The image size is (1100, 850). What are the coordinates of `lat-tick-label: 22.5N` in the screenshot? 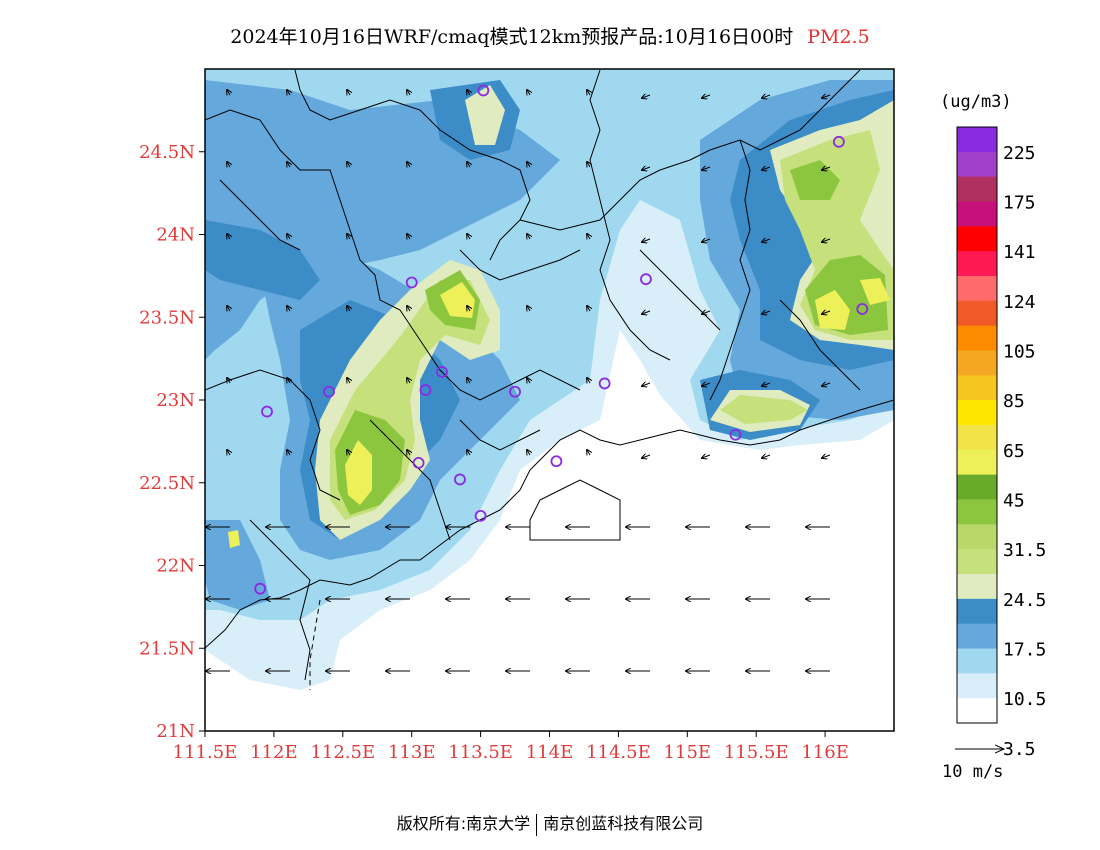 It's located at (167, 483).